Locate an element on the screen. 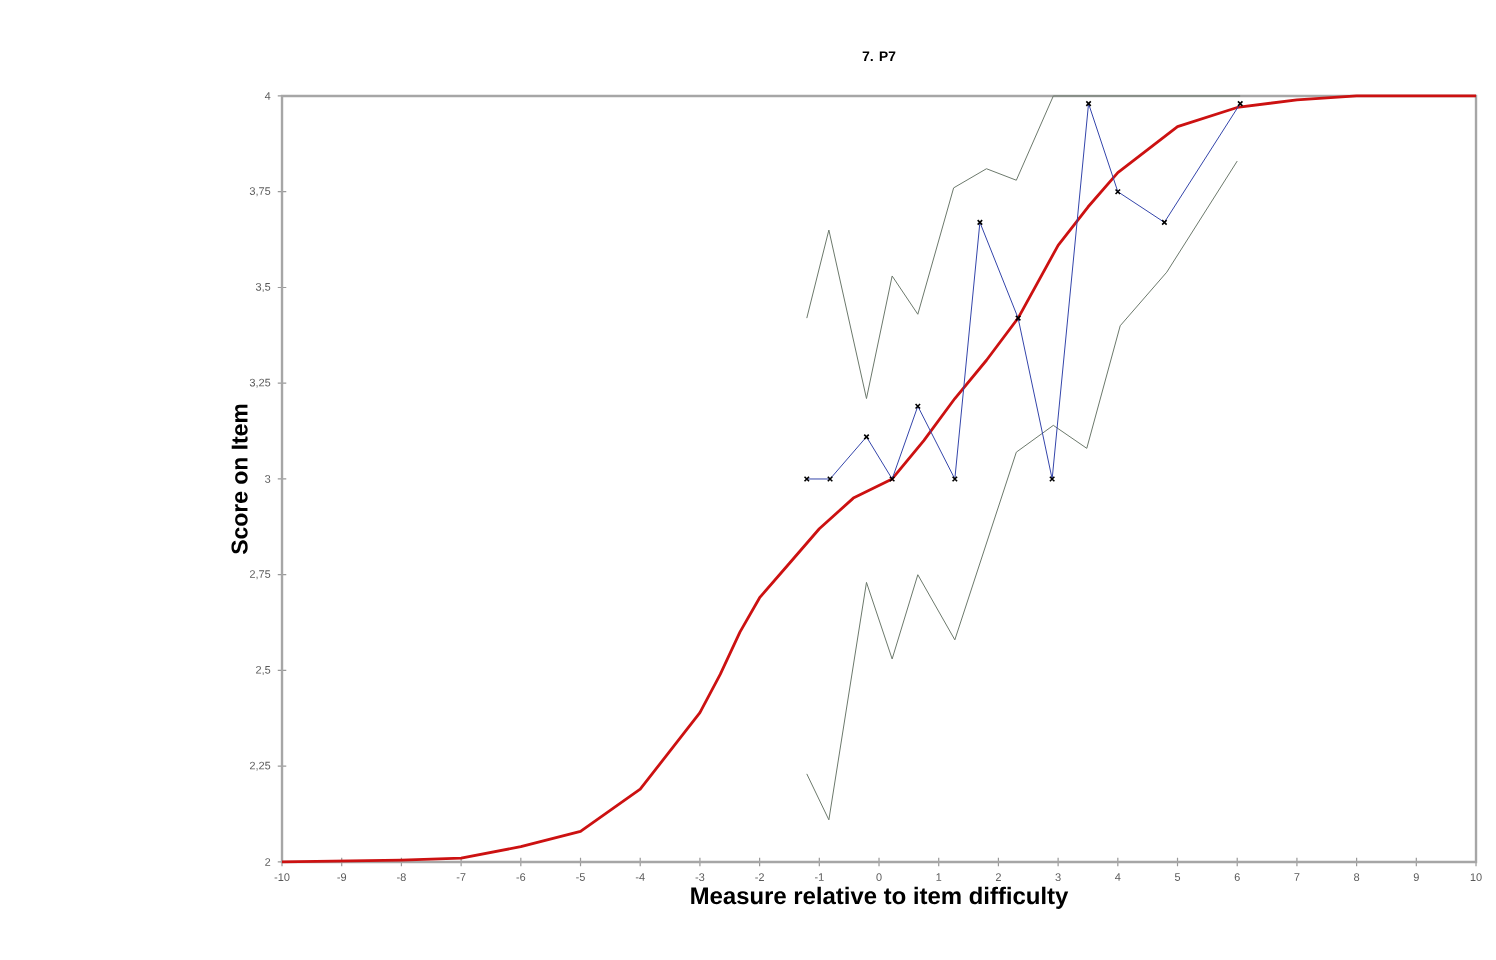 The width and height of the screenshot is (1496, 960). x-axis-title: Measure relative to item difficulty is located at coordinates (880, 898).